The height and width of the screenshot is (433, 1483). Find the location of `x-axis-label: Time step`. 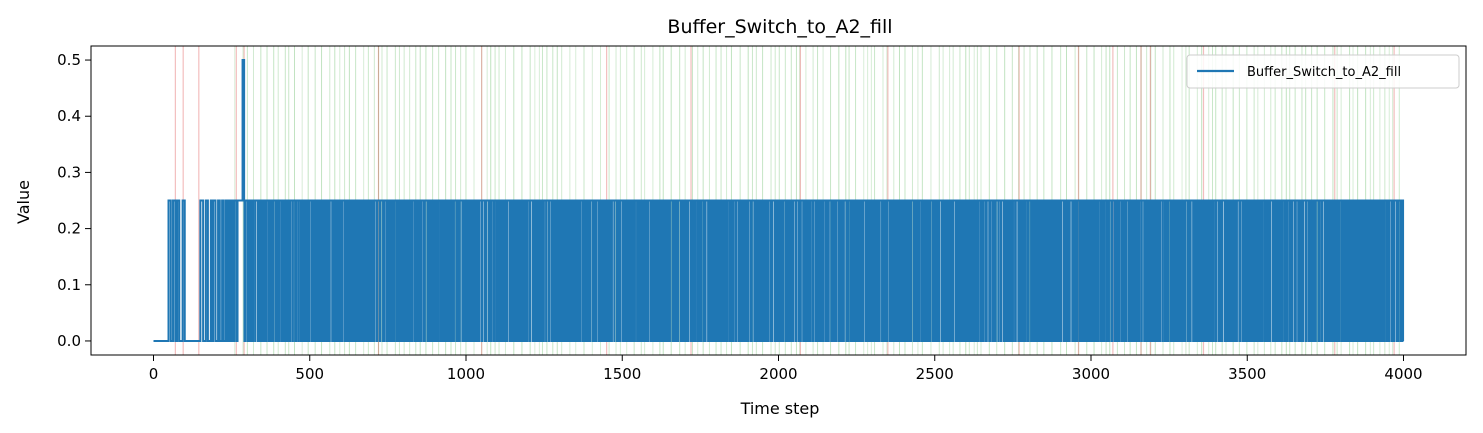

x-axis-label: Time step is located at coordinates (780, 408).